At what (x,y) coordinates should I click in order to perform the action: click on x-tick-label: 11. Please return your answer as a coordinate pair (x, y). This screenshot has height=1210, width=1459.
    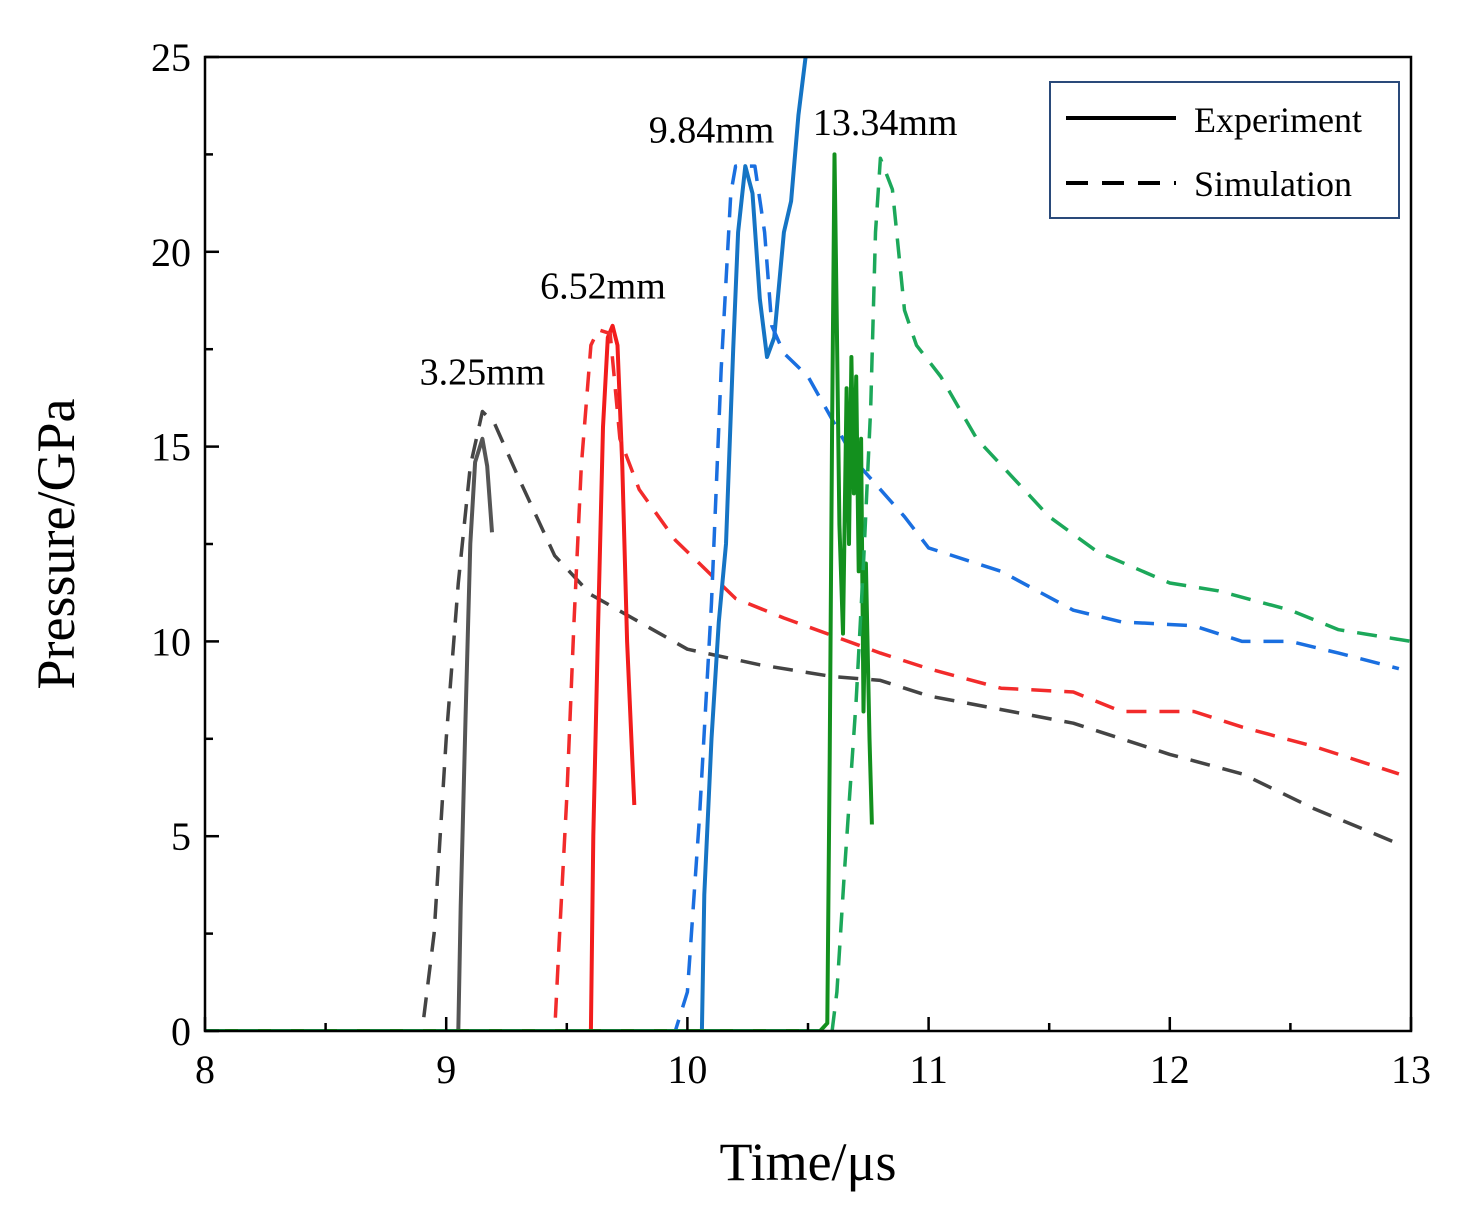
    Looking at the image, I should click on (928, 1069).